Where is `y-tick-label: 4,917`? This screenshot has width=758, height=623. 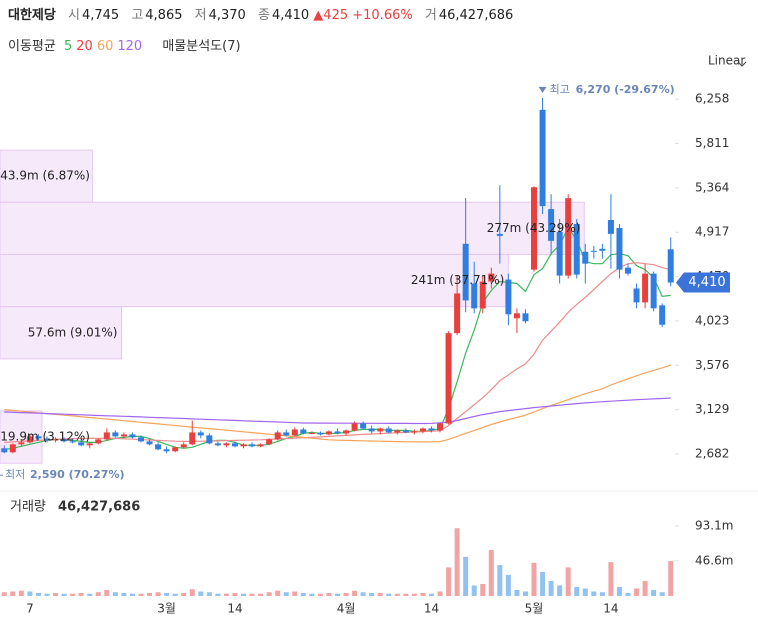
y-tick-label: 4,917 is located at coordinates (712, 232).